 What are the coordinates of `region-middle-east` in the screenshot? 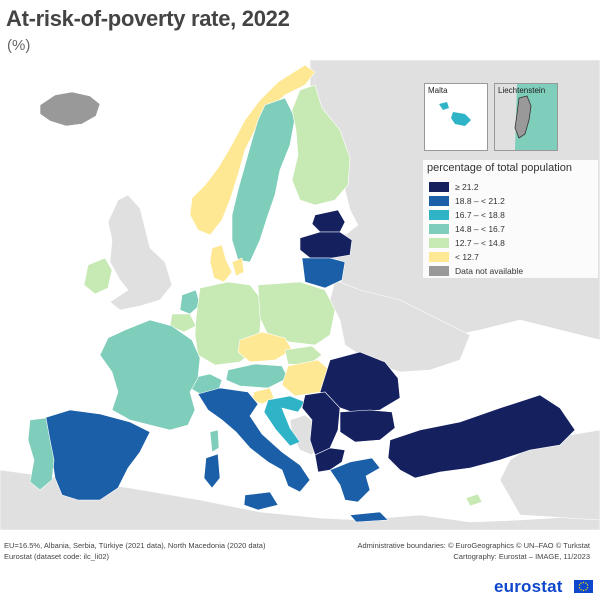 It's located at (549, 475).